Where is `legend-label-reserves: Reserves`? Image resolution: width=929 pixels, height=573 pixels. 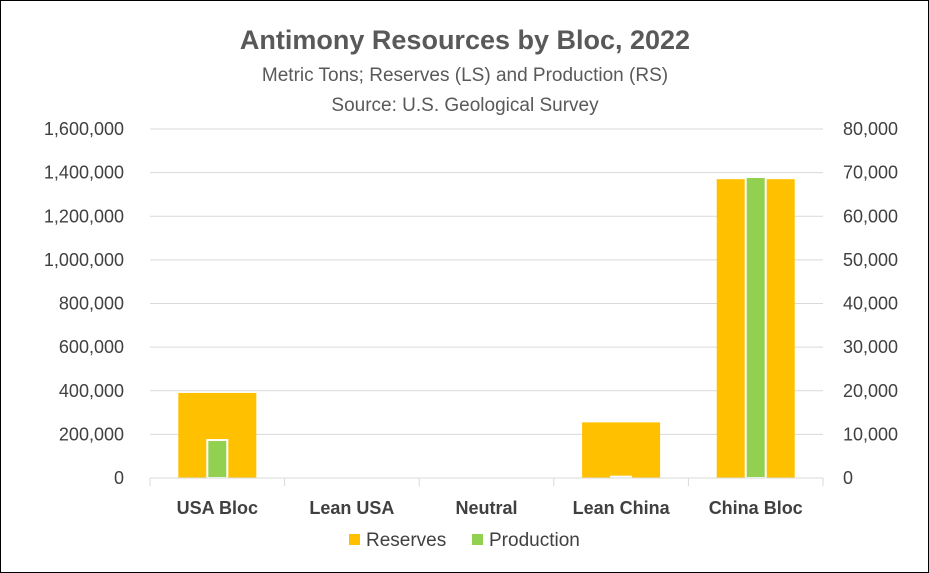 legend-label-reserves: Reserves is located at coordinates (406, 540).